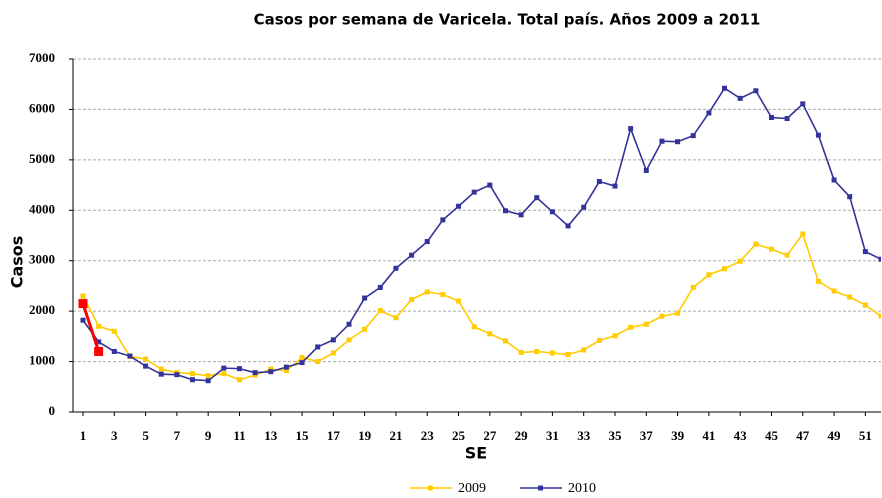 The width and height of the screenshot is (882, 498). What do you see at coordinates (865, 435) in the screenshot?
I see `x-tick-label: 51` at bounding box center [865, 435].